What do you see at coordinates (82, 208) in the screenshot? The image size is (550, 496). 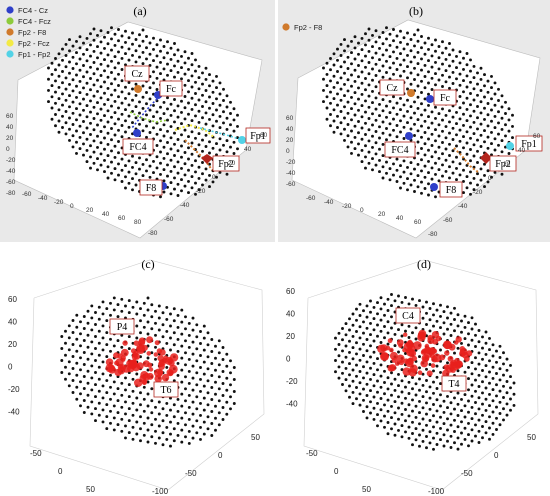 I see `axis-ticks-bottom: -60 -40 -20 0 20 40 60 80` at bounding box center [82, 208].